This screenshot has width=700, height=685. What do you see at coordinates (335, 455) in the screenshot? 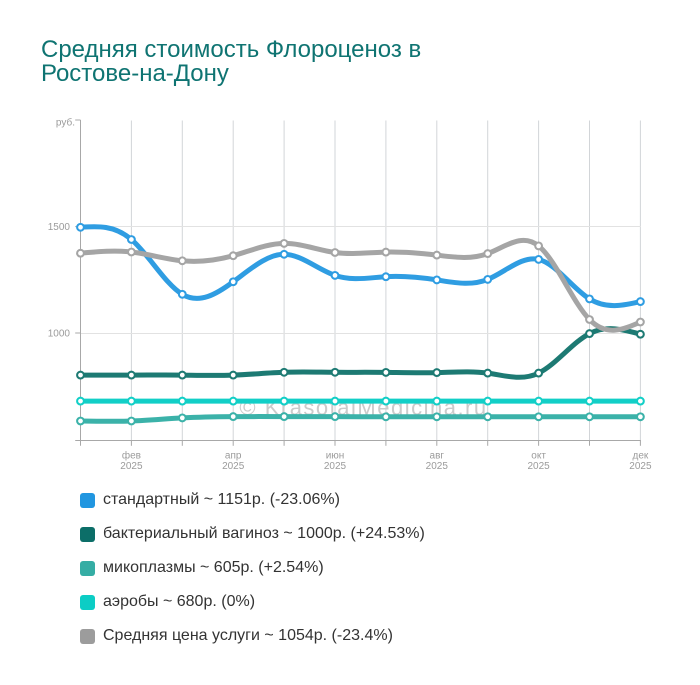
I see `svg-text: июн` at bounding box center [335, 455].